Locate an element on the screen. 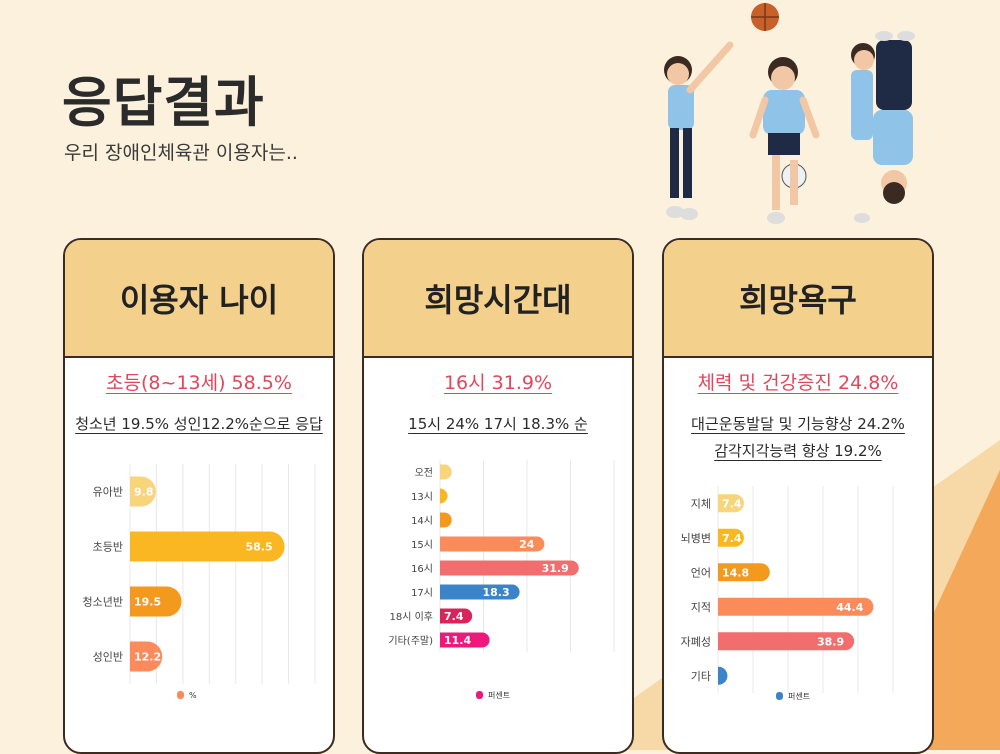 The height and width of the screenshot is (754, 1000). value-label: 9.8 is located at coordinates (144, 492).